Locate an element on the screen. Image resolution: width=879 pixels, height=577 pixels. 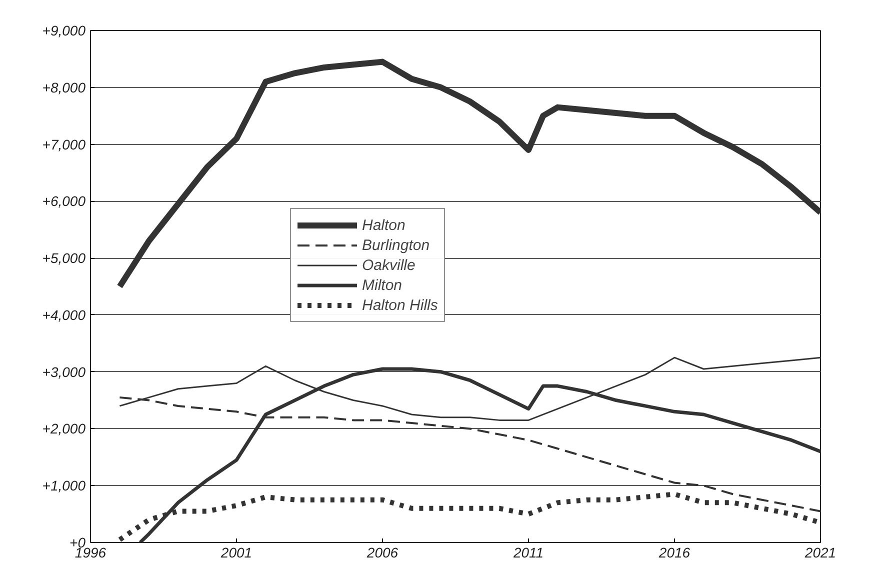
x-tick-label: 2006 is located at coordinates (382, 552).